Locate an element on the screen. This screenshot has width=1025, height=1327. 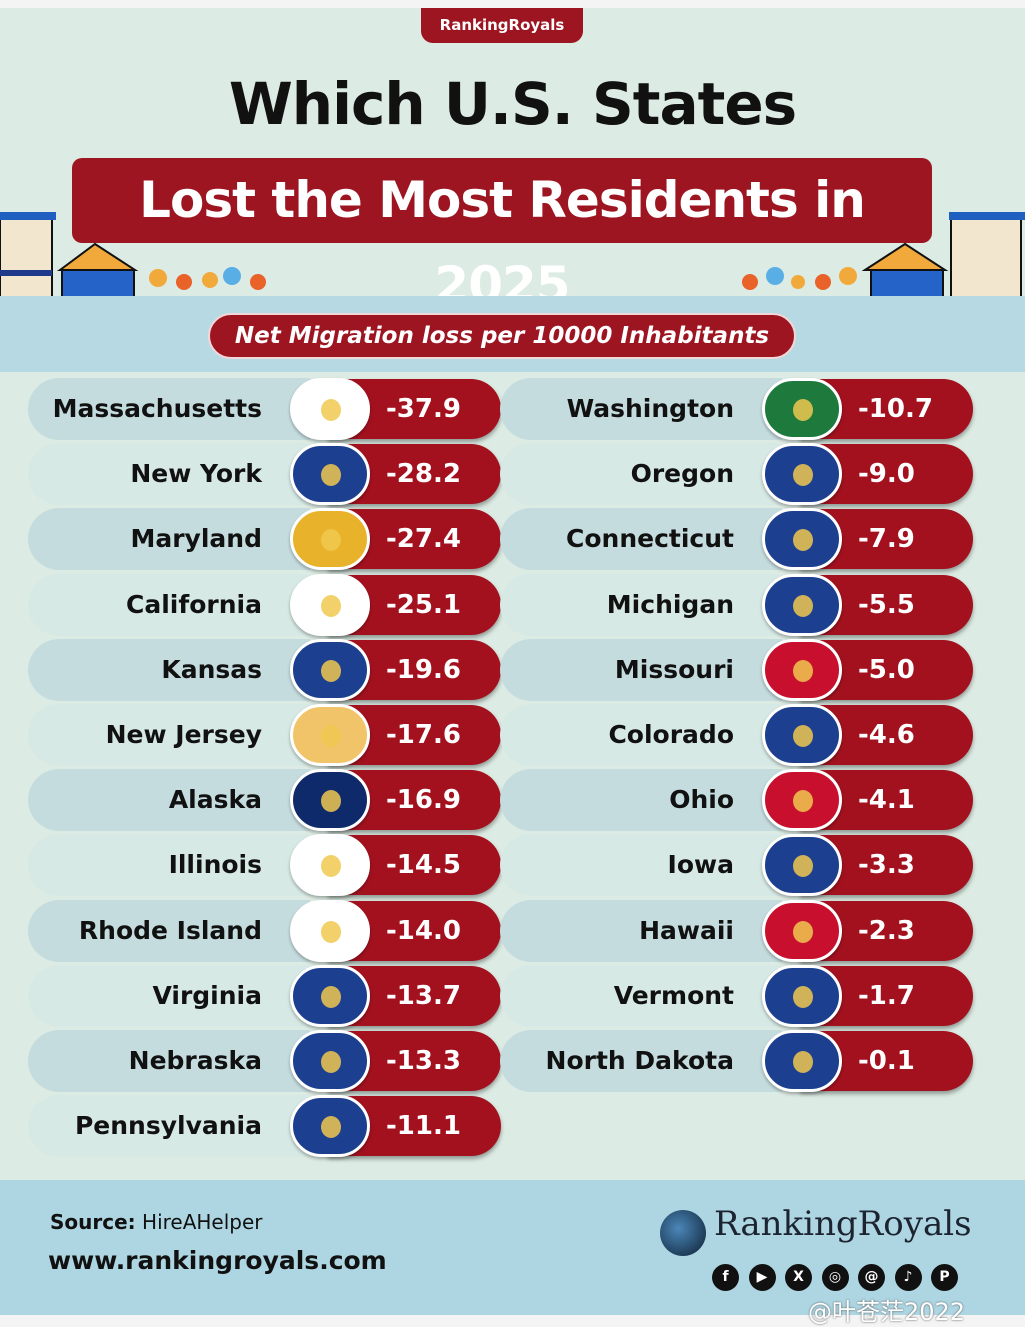
tiktok-icon: ♪ is located at coordinates (908, 1277).